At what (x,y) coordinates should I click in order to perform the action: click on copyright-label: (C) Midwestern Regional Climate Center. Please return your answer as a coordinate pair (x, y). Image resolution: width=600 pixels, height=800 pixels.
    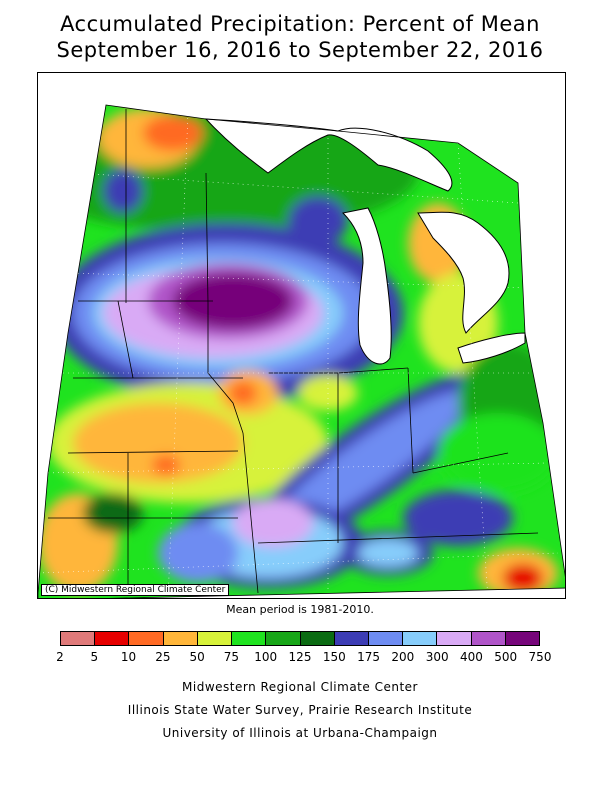
    Looking at the image, I should click on (135, 590).